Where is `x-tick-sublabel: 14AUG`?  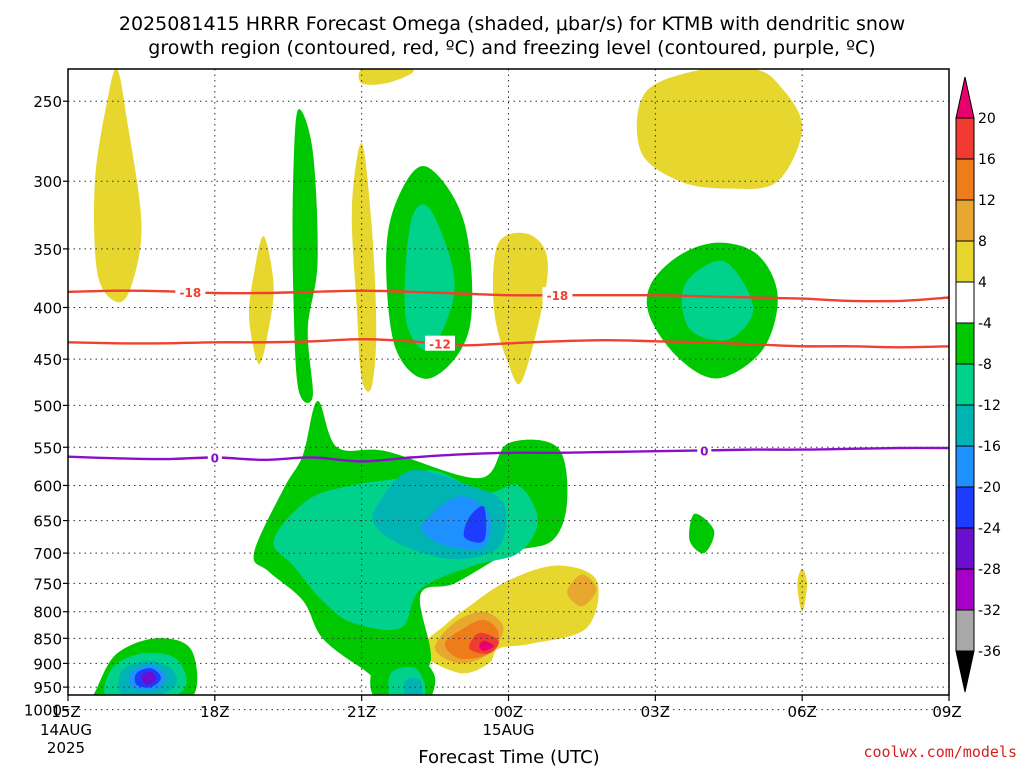 x-tick-sublabel: 14AUG is located at coordinates (66, 730).